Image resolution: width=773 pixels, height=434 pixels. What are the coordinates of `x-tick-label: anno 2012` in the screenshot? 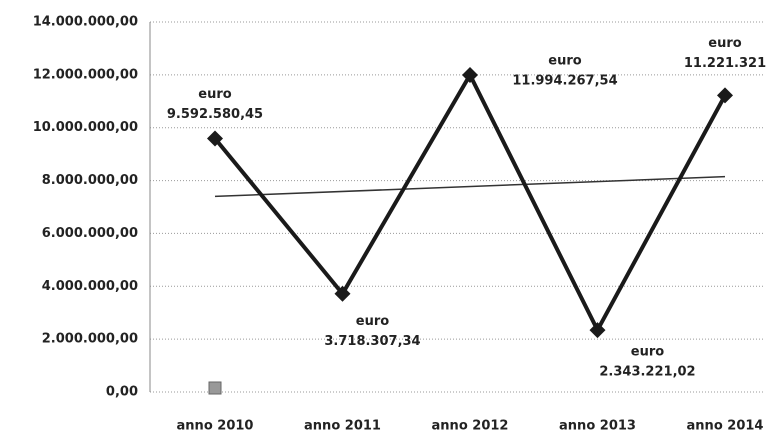 It's located at (470, 426).